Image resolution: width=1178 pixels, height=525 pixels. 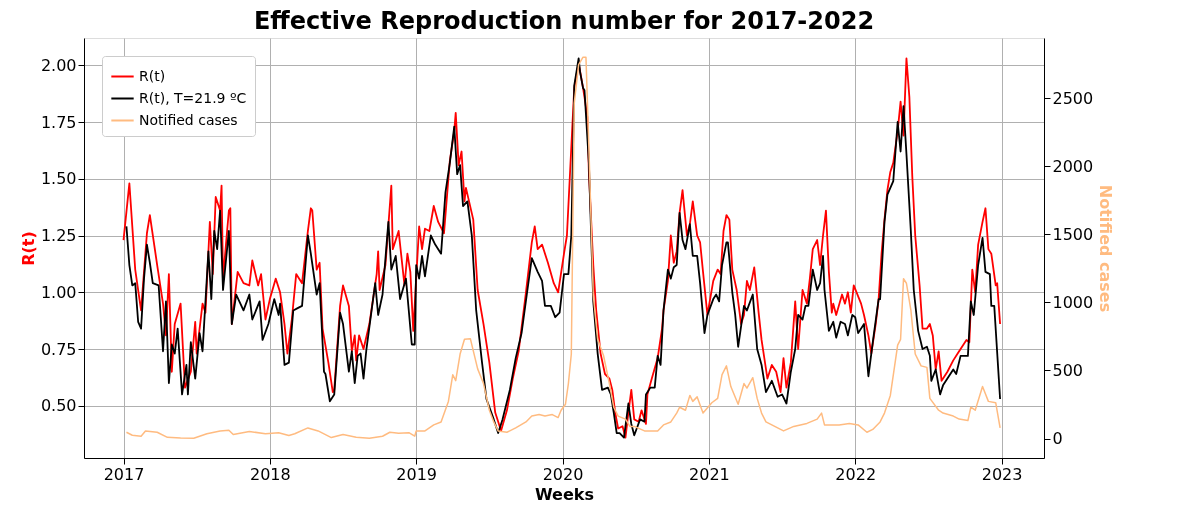 I want to click on legend-label: R(t), so click(x=152, y=75).